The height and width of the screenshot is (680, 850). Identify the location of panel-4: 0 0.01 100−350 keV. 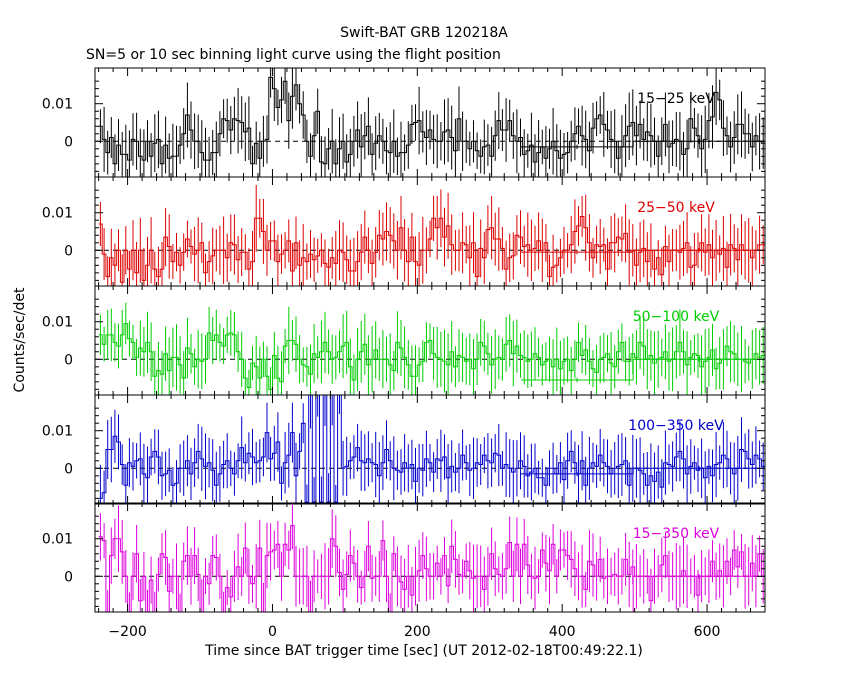
(404, 449).